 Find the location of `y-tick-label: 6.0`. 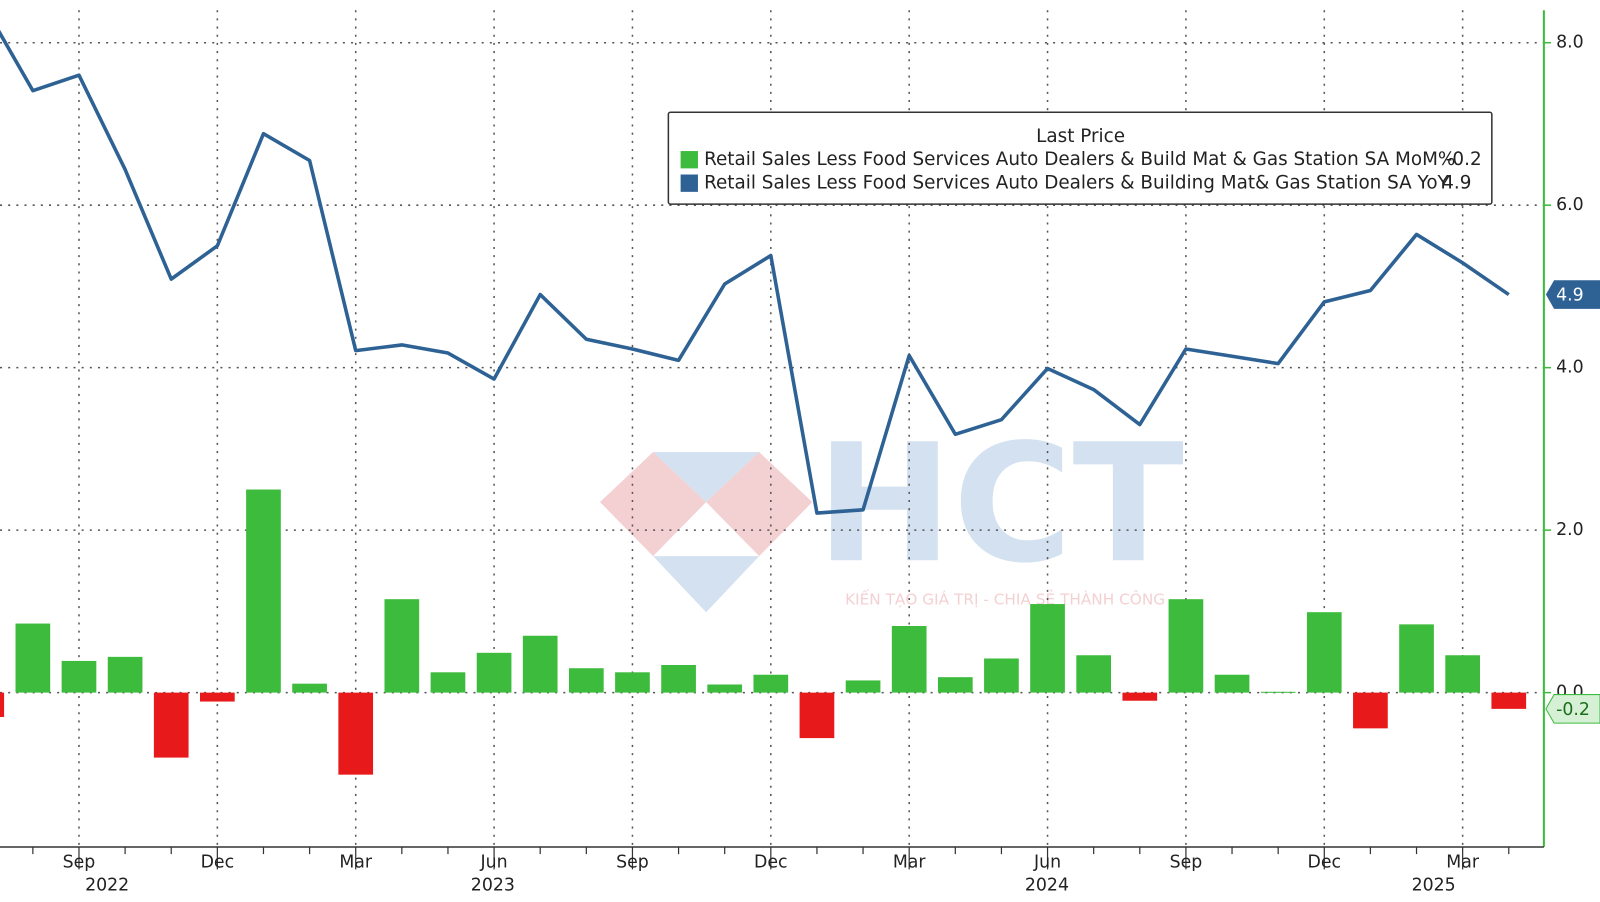

y-tick-label: 6.0 is located at coordinates (1570, 205).